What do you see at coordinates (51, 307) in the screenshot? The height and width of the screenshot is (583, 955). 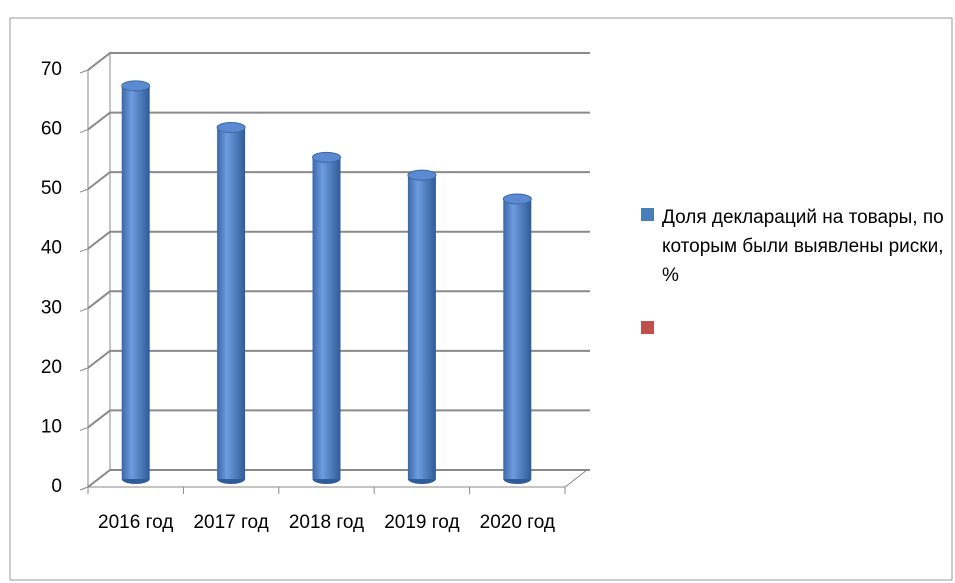 I see `y-tick-label: 30` at bounding box center [51, 307].